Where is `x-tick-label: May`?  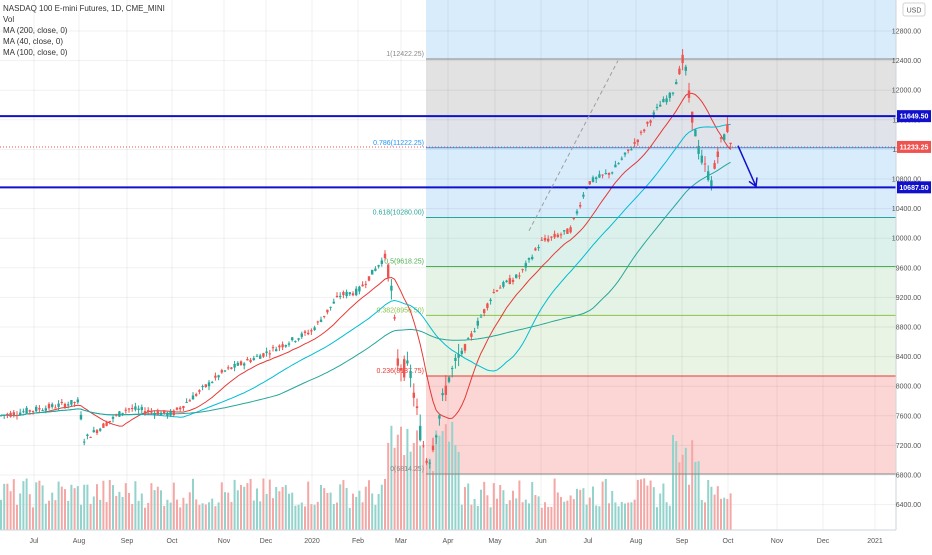
x-tick-label: May is located at coordinates (495, 541).